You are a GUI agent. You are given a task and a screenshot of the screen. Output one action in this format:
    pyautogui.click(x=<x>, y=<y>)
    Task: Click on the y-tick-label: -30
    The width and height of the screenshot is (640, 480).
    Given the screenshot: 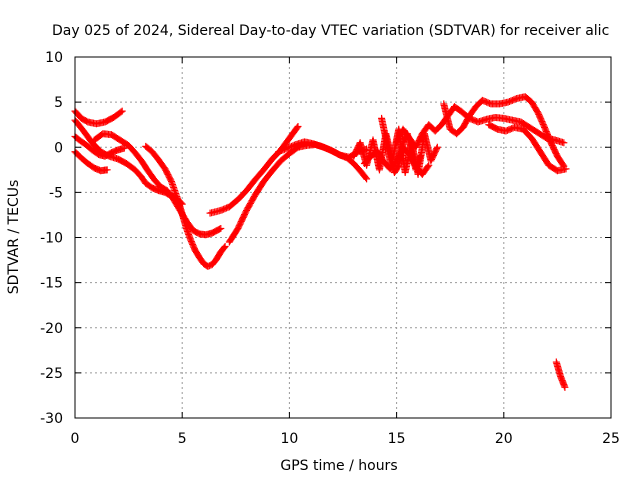 What is the action you would take?
    pyautogui.click(x=51, y=419)
    